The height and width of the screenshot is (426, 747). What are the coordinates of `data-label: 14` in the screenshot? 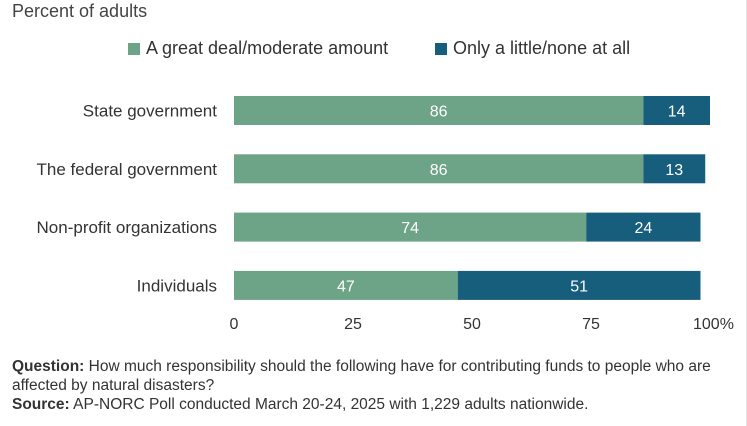 It's located at (677, 112).